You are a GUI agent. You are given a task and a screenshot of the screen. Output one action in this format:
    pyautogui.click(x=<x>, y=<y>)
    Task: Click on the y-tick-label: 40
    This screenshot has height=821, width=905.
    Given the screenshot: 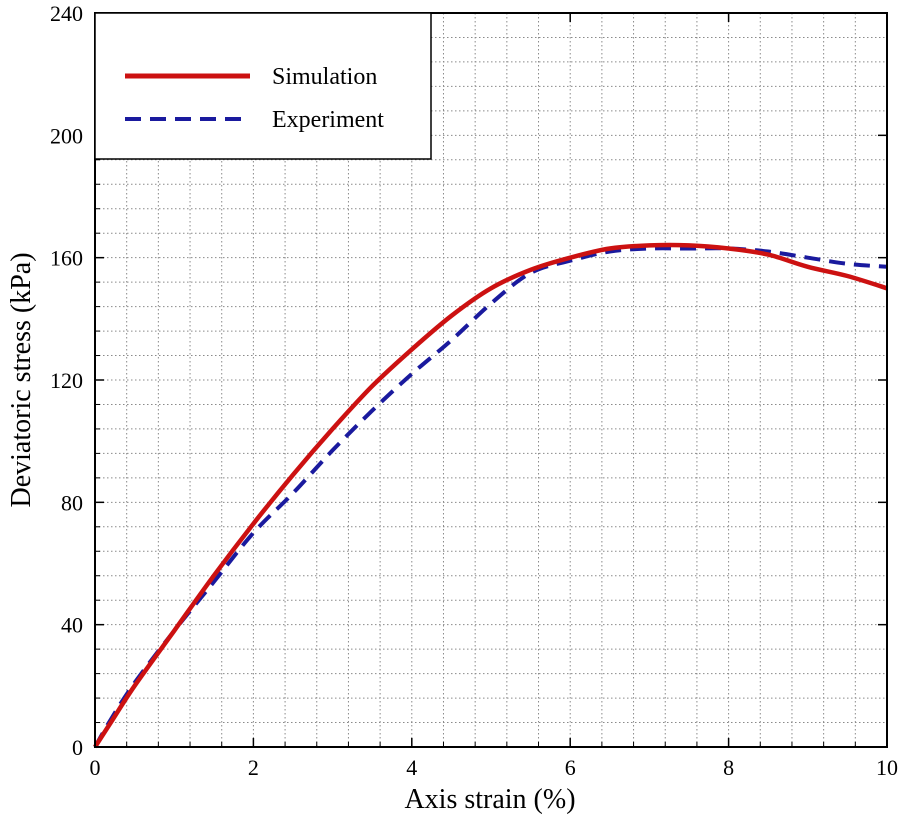 What is the action you would take?
    pyautogui.click(x=72, y=625)
    